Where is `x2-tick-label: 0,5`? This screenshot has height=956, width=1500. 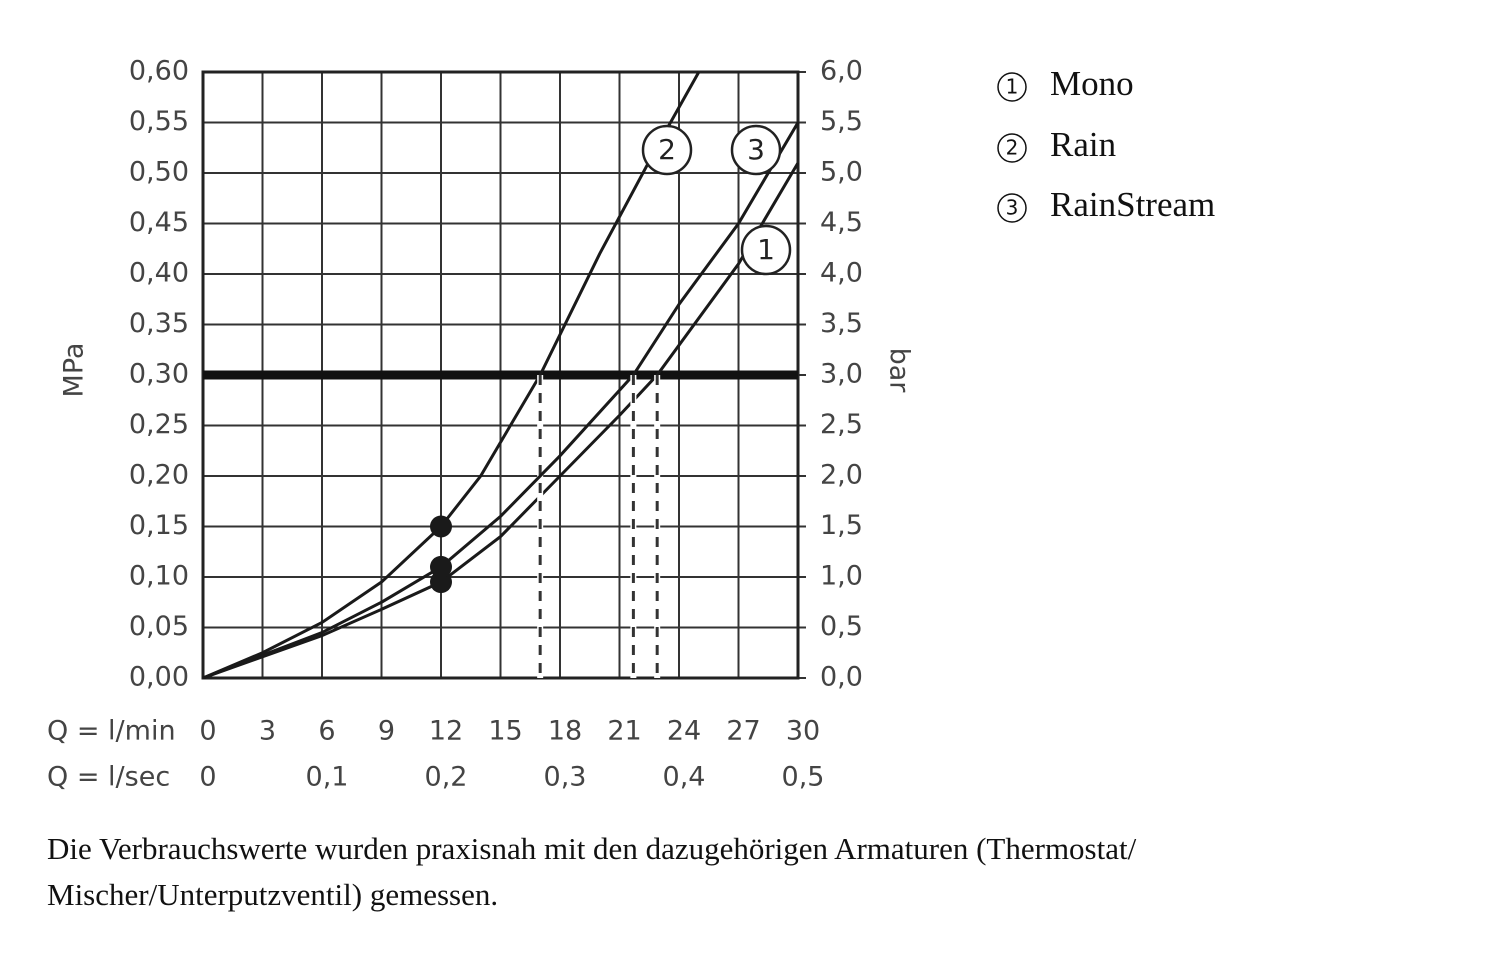
x2-tick-label: 0,5 is located at coordinates (803, 777).